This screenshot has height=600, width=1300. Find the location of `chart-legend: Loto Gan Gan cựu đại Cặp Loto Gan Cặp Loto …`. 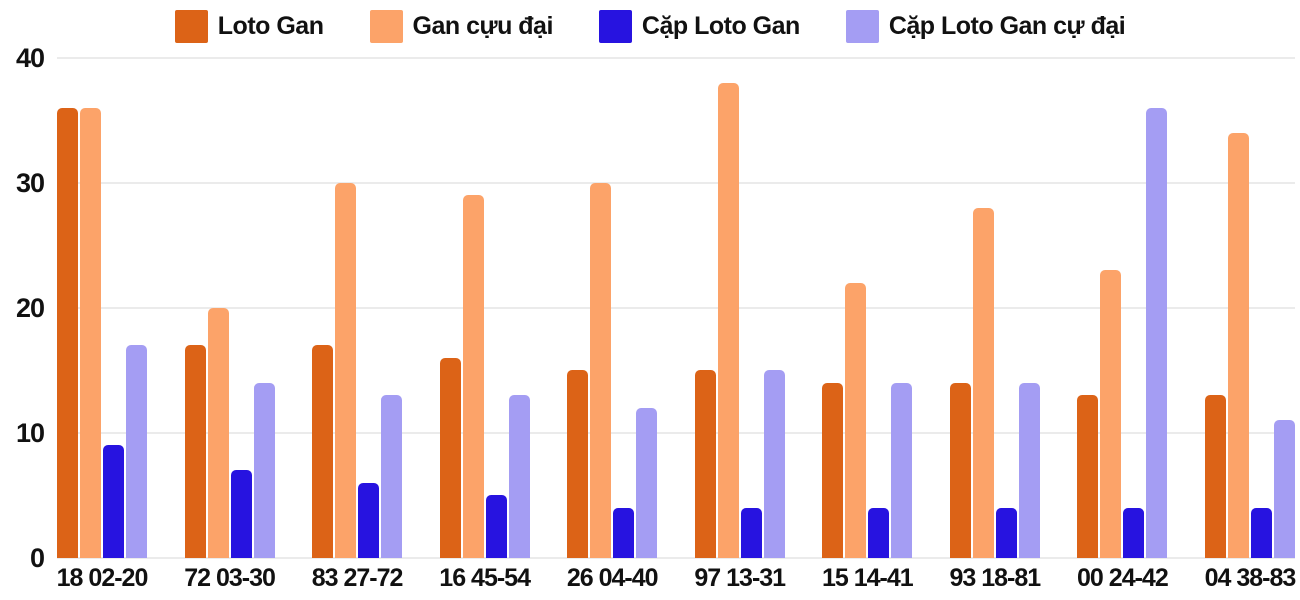

chart-legend: Loto Gan Gan cựu đại Cặp Loto Gan Cặp Loto … is located at coordinates (650, 26).